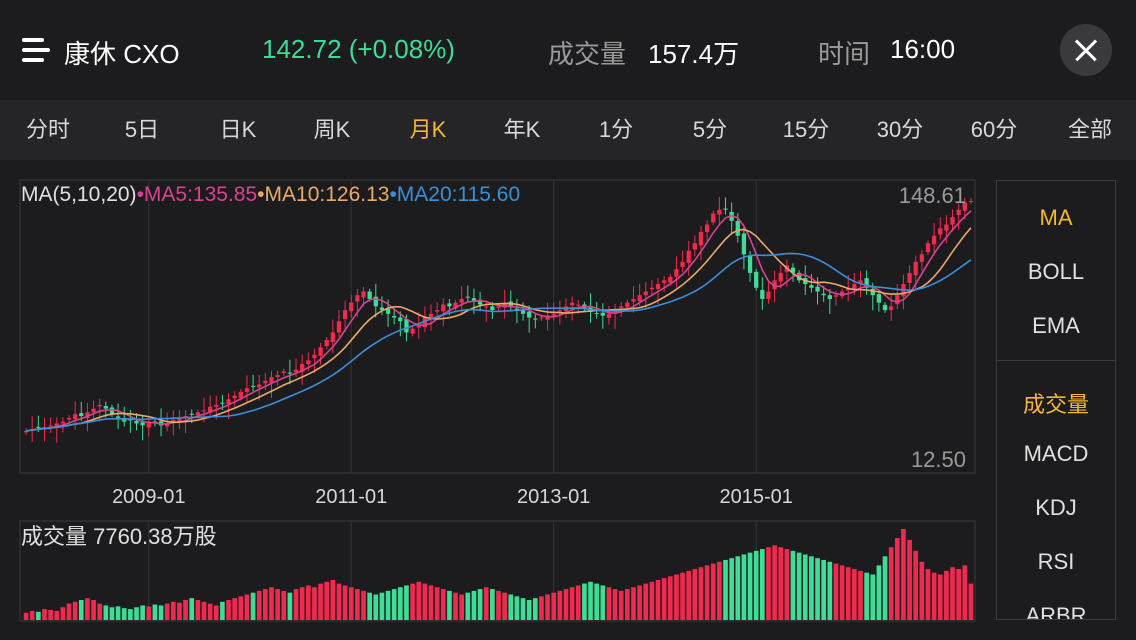 The height and width of the screenshot is (640, 1136). What do you see at coordinates (1056, 272) in the screenshot?
I see `indicator-boll: BOLL` at bounding box center [1056, 272].